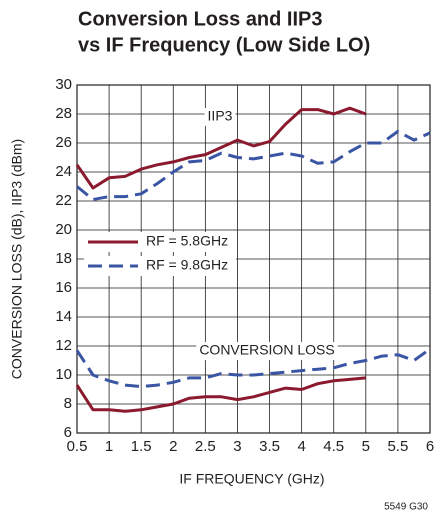  I want to click on annotation: IIP3, so click(220, 116).